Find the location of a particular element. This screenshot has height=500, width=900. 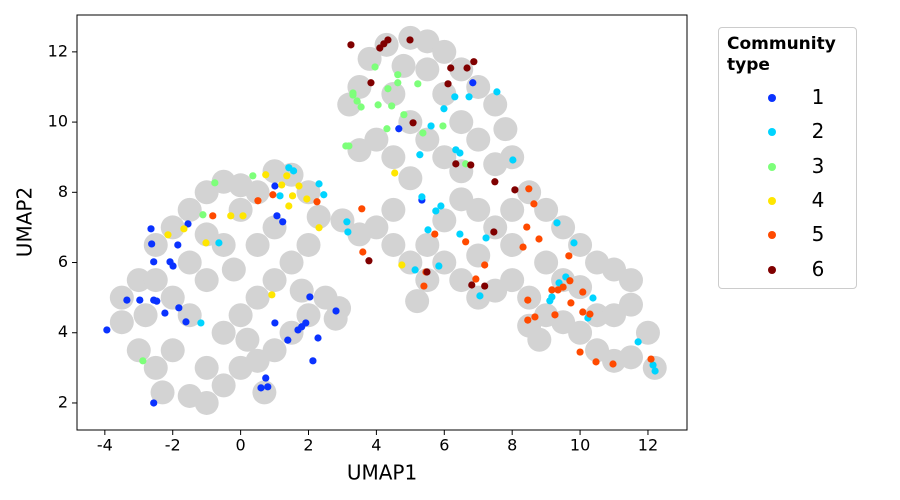

x-axis-label: UMAP1 is located at coordinates (382, 473).